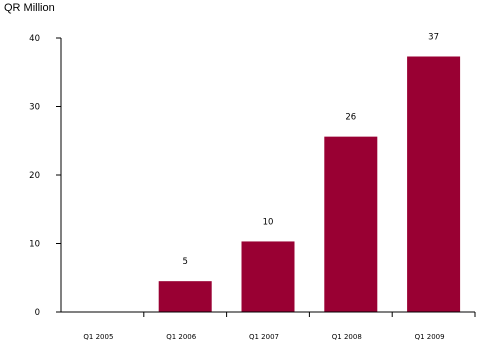 Image resolution: width=477 pixels, height=344 pixels. Describe the element at coordinates (29, 8) in the screenshot. I see `y-axis-unit-label: QR Million` at that location.